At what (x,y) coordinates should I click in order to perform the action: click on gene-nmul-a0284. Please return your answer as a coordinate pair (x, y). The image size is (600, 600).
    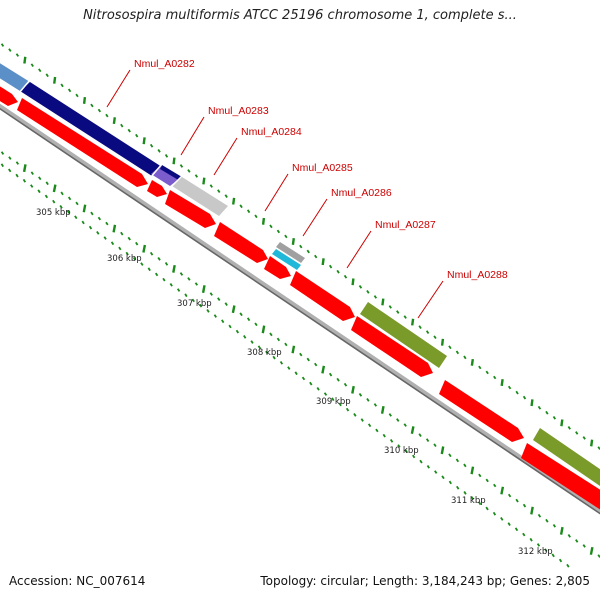
    Looking at the image, I should click on (200, 196).